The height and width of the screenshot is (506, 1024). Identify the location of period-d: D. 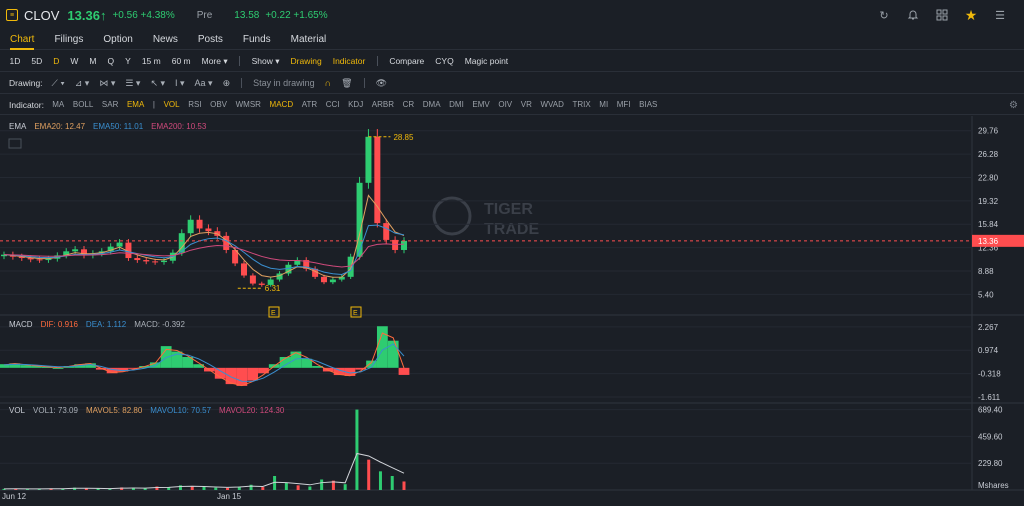
(56, 61).